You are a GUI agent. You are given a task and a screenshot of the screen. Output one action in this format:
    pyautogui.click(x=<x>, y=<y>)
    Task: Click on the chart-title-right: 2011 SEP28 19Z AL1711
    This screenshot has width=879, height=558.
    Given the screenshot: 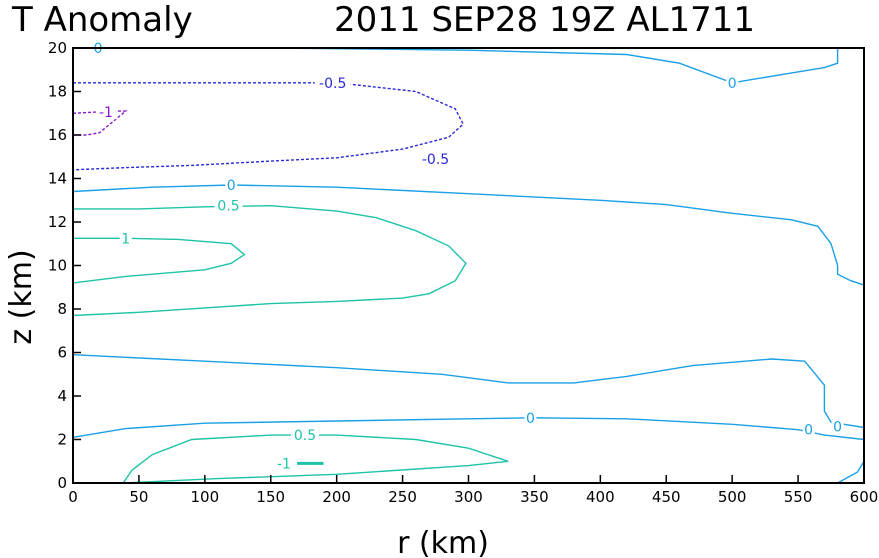 What is the action you would take?
    pyautogui.click(x=544, y=20)
    